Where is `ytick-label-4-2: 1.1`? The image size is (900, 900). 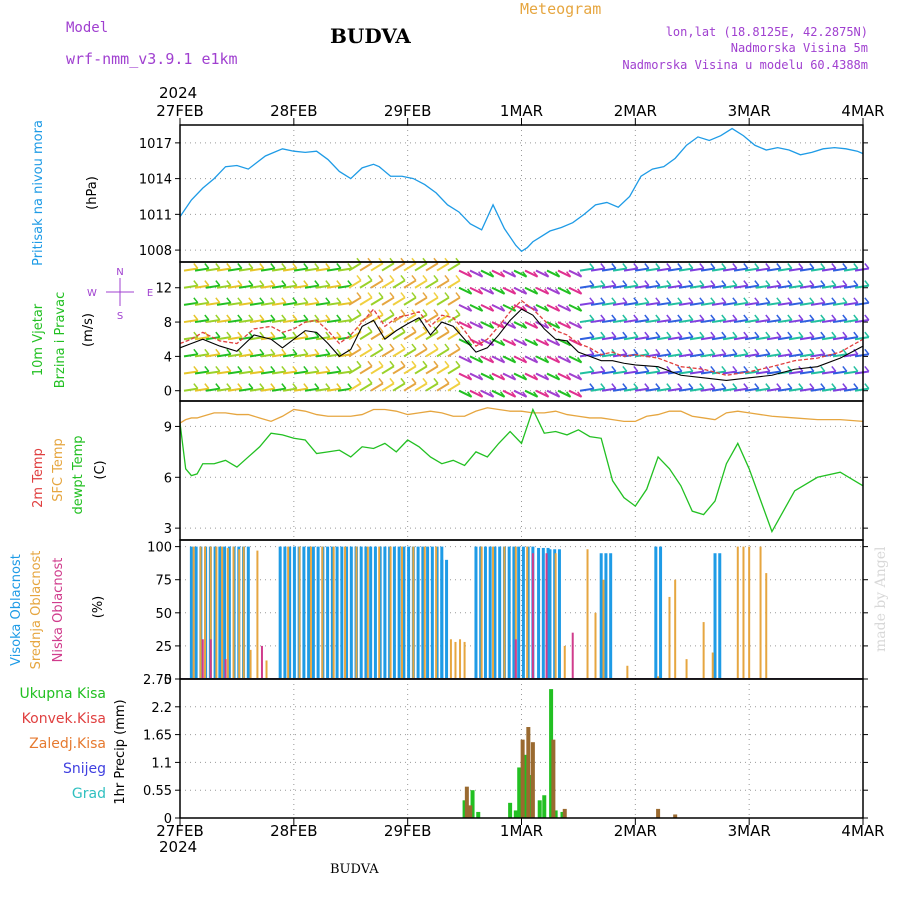 ytick-label-4-2: 1.1 is located at coordinates (161, 763).